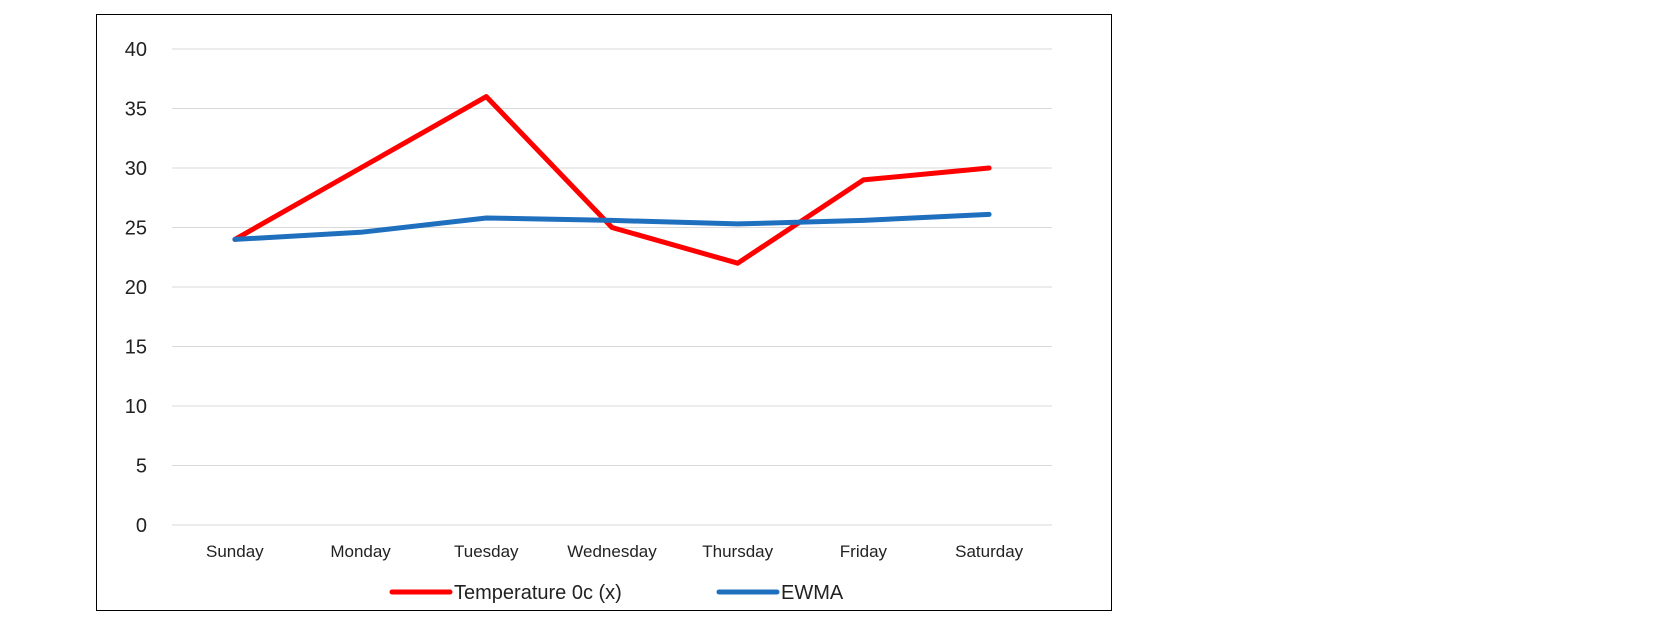  I want to click on x-tick-label: Thursday, so click(737, 551).